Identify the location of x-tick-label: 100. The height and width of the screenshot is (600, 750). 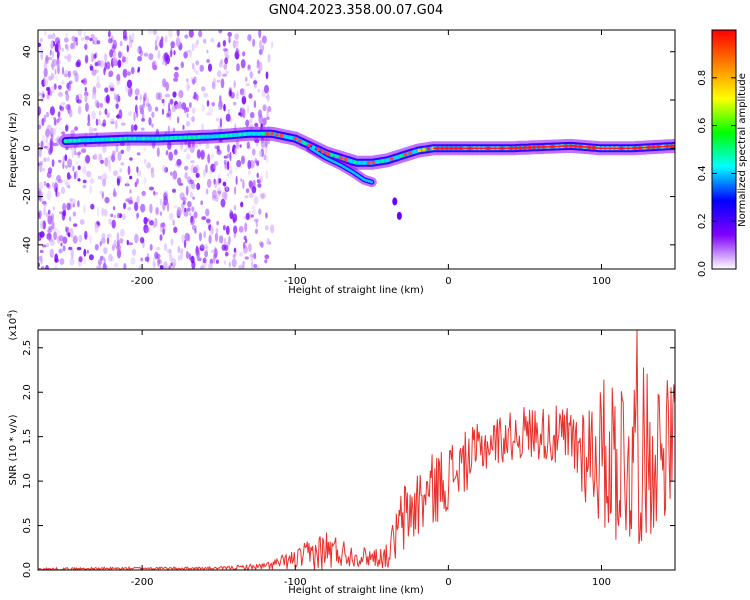
(601, 582).